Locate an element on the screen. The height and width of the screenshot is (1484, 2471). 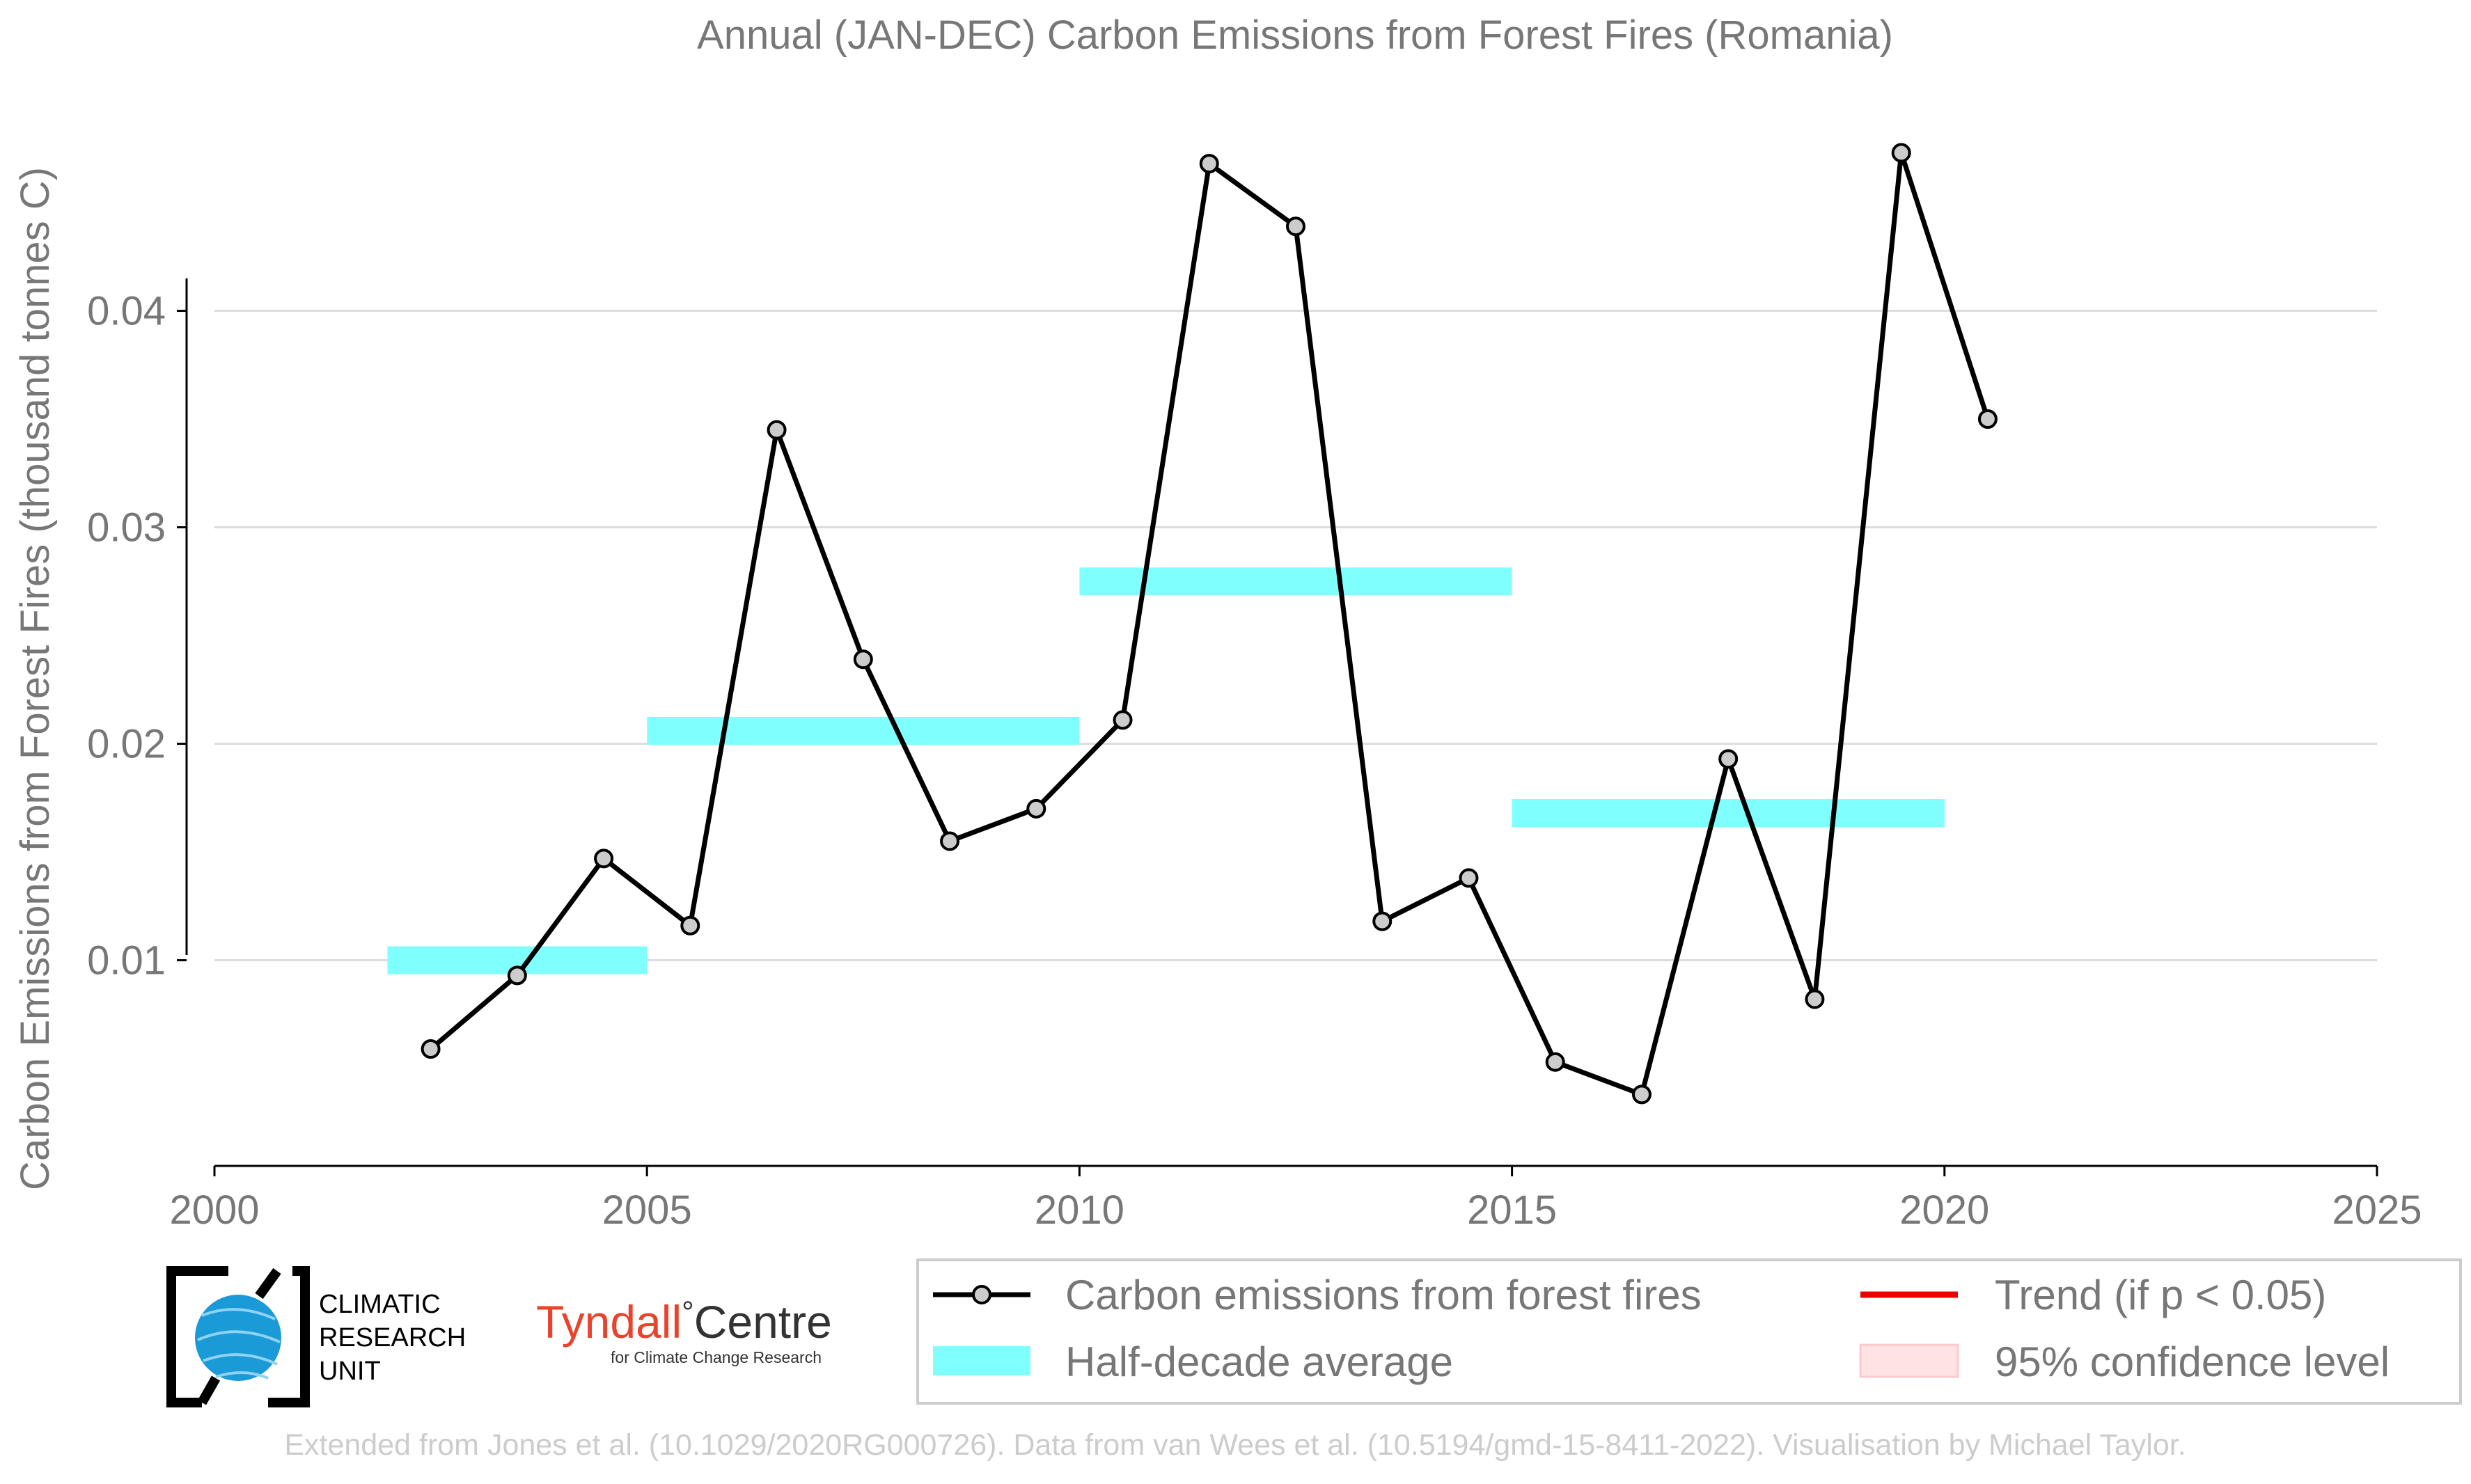
tyndall-logo-word: Tyndall is located at coordinates (609, 1322).